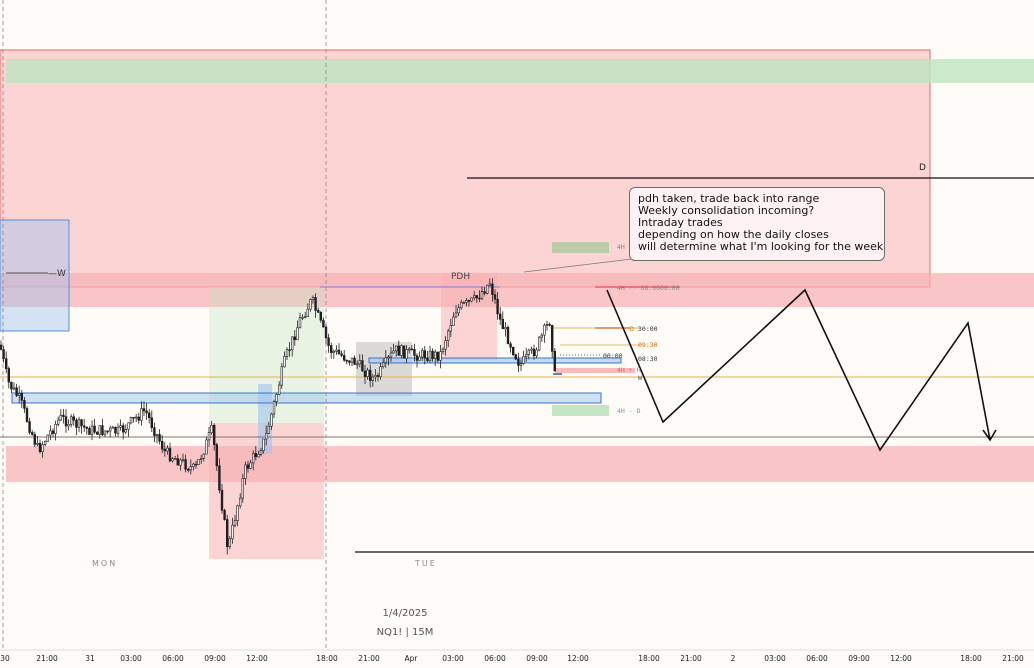 This screenshot has width=1034, height=668. I want to click on date-label: 1/4/2025, so click(405, 613).